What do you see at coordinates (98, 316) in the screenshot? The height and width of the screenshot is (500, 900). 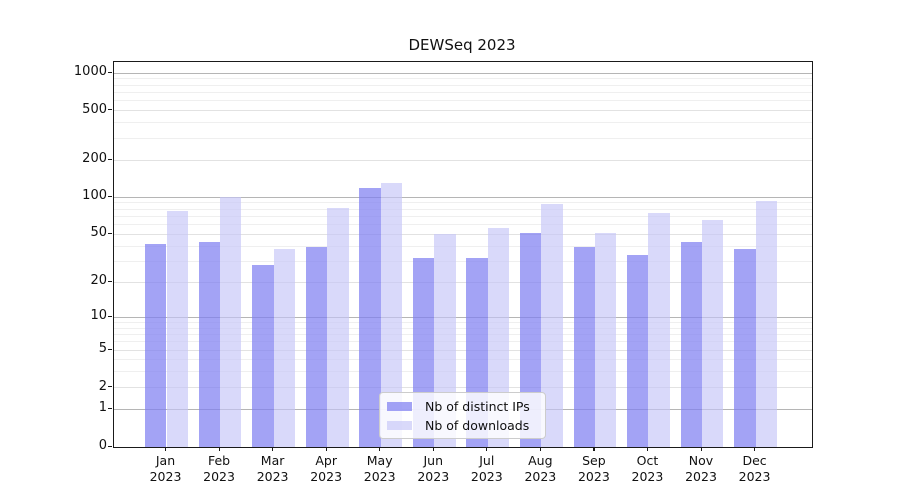 I see `y-tick-label-10: 10` at bounding box center [98, 316].